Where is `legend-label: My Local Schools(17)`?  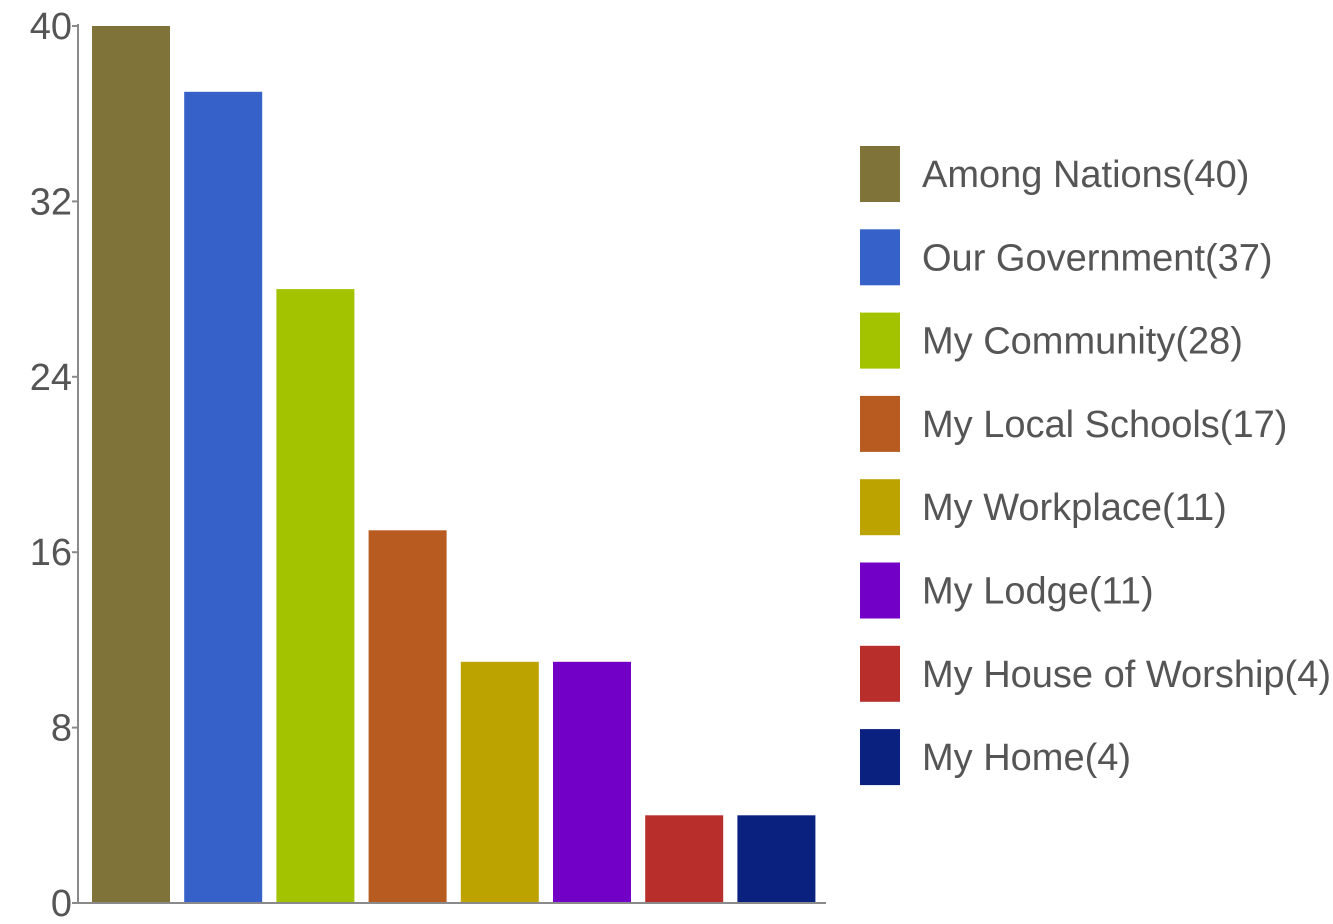
legend-label: My Local Schools(17) is located at coordinates (1104, 425).